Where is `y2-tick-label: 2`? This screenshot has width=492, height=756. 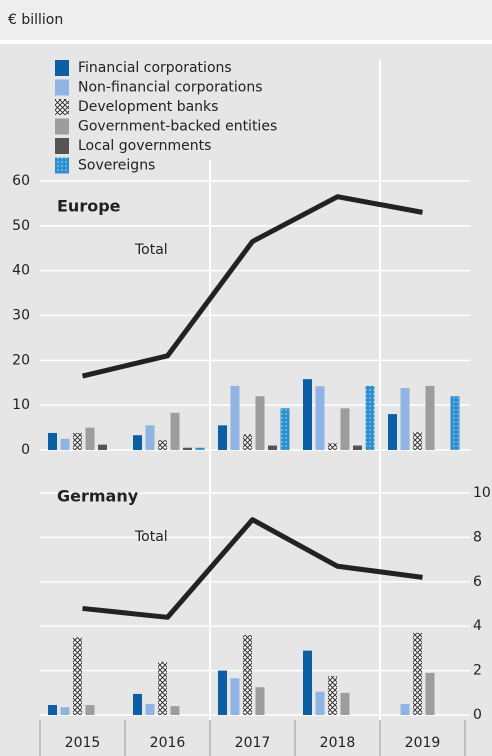
y2-tick-label: 2 is located at coordinates (477, 671).